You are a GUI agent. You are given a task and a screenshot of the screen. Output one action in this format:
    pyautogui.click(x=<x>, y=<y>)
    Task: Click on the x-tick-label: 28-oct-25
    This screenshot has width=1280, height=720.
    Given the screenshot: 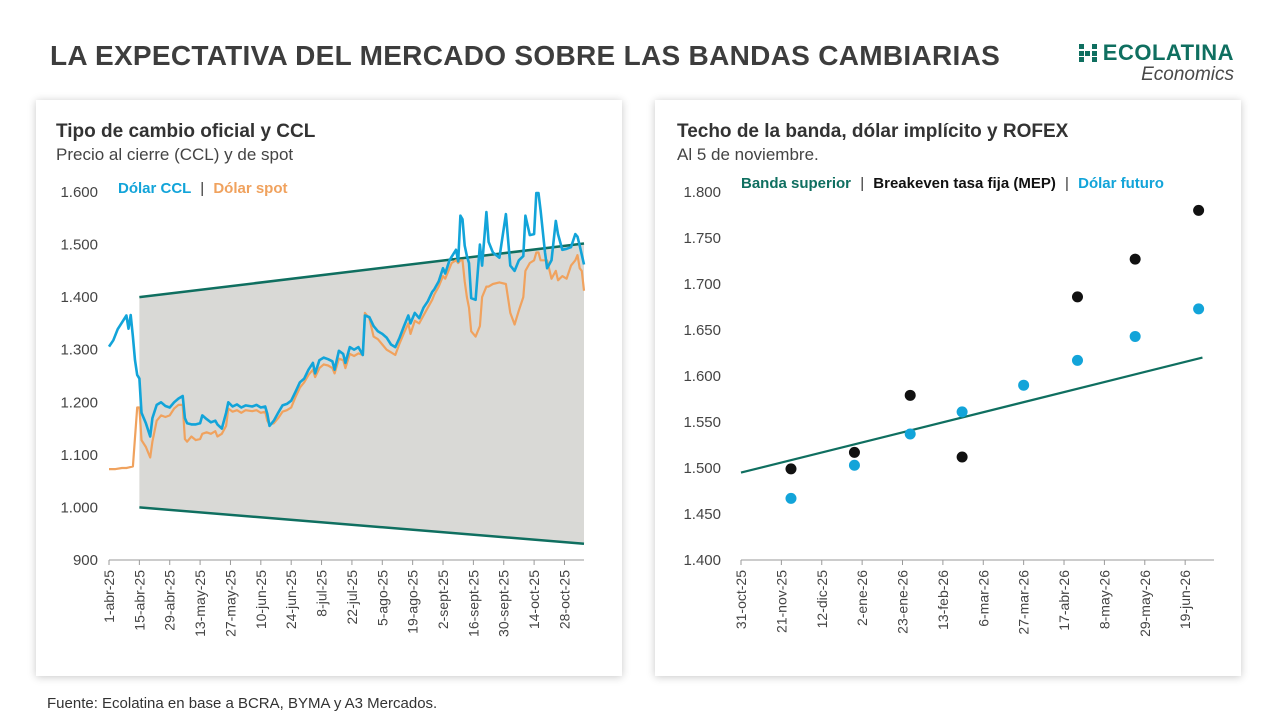 What is the action you would take?
    pyautogui.click(x=564, y=599)
    